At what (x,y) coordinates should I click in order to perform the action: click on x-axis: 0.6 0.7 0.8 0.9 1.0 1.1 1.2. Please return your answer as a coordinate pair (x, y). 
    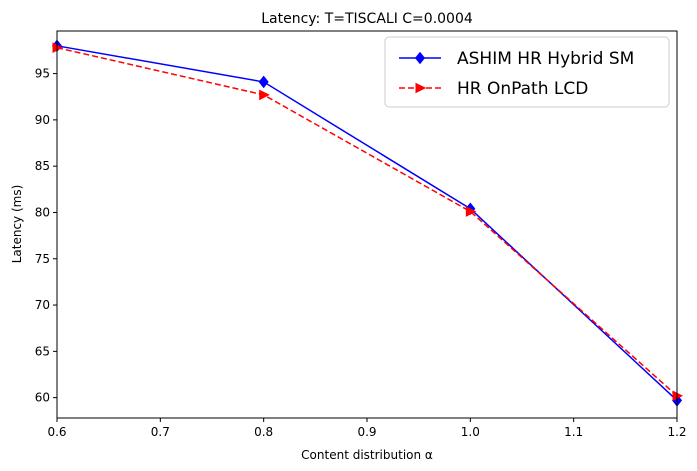
    Looking at the image, I should click on (367, 428).